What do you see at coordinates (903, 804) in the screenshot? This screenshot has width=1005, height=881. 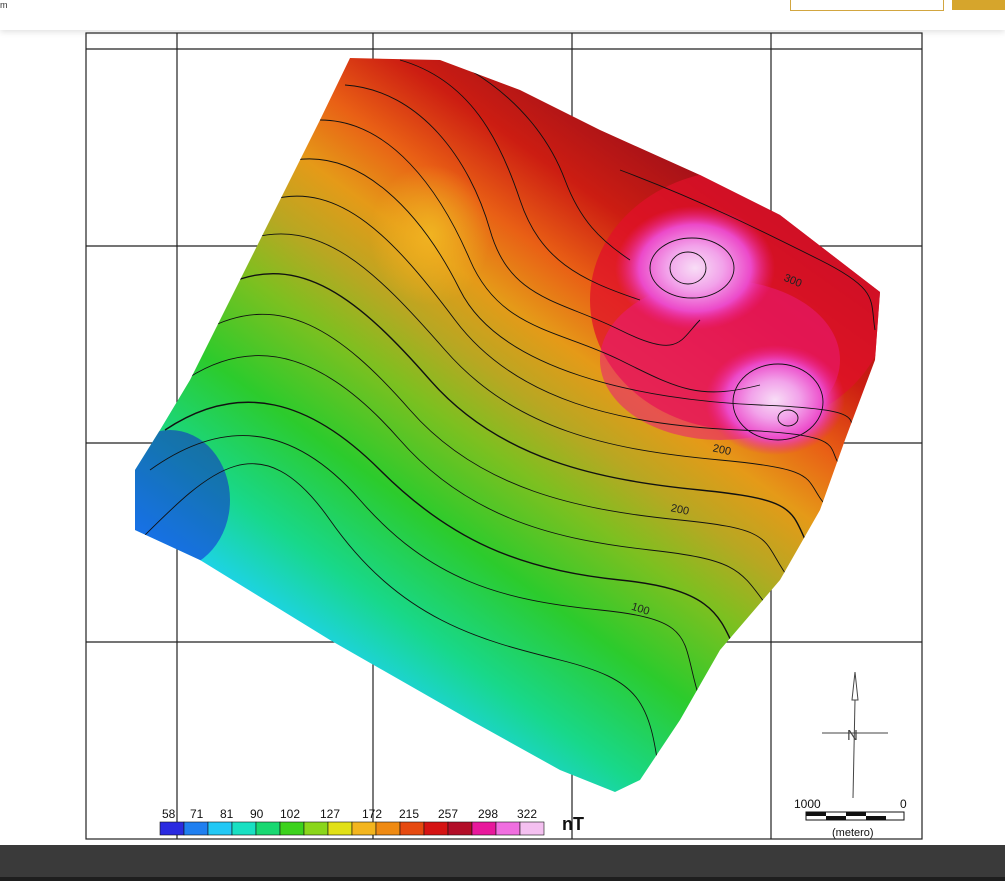 I see `scale-right-label: 0` at bounding box center [903, 804].